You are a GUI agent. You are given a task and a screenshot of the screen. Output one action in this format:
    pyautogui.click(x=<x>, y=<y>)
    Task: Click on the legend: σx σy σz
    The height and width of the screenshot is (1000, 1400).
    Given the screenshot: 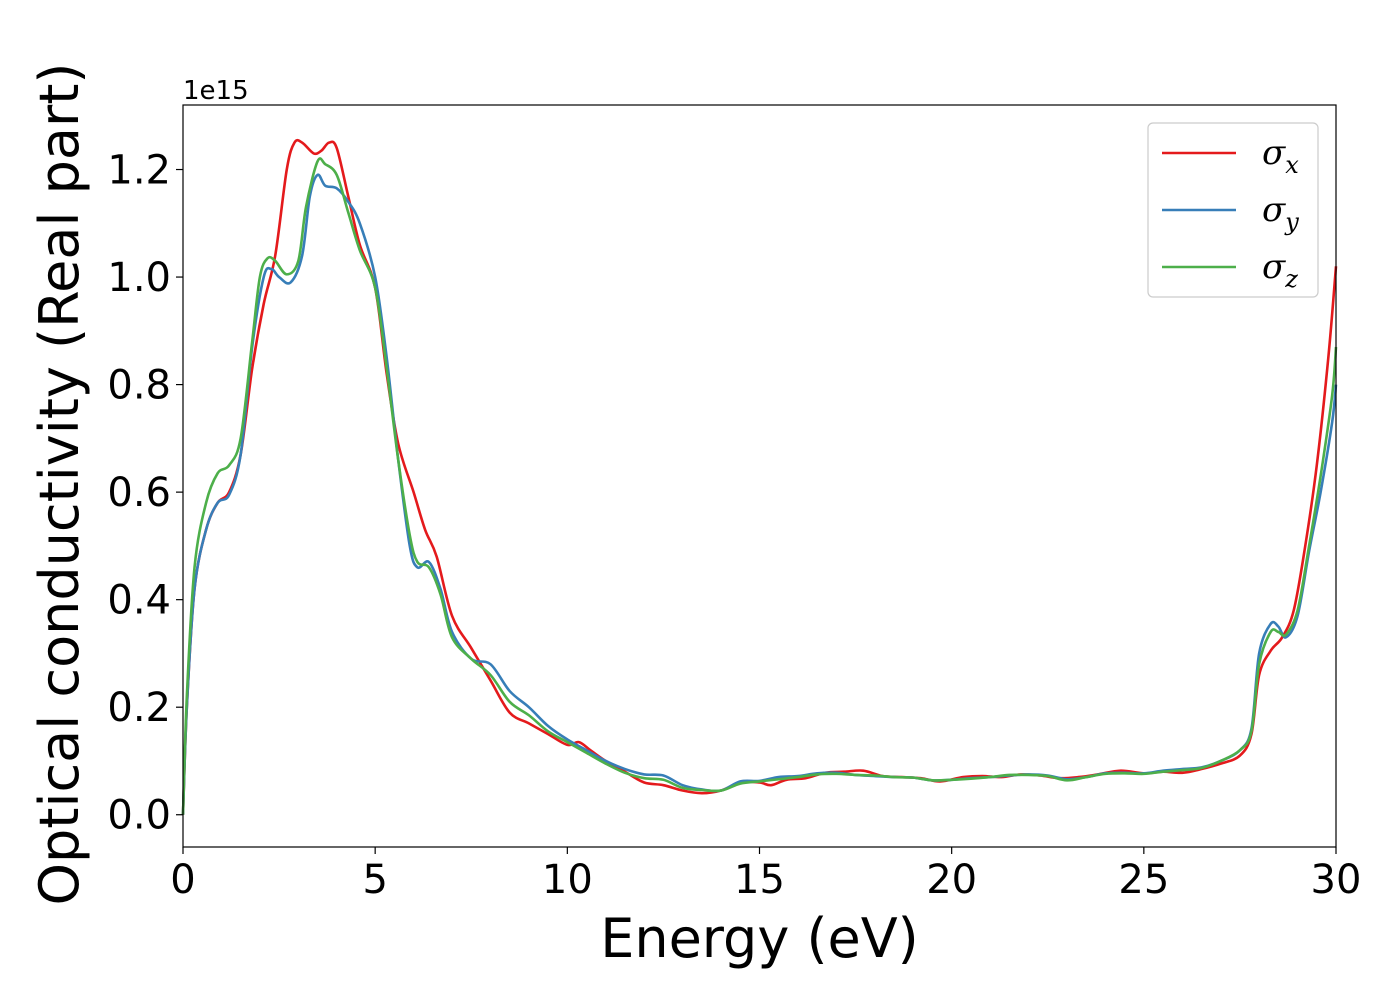 What is the action you would take?
    pyautogui.click(x=1233, y=210)
    